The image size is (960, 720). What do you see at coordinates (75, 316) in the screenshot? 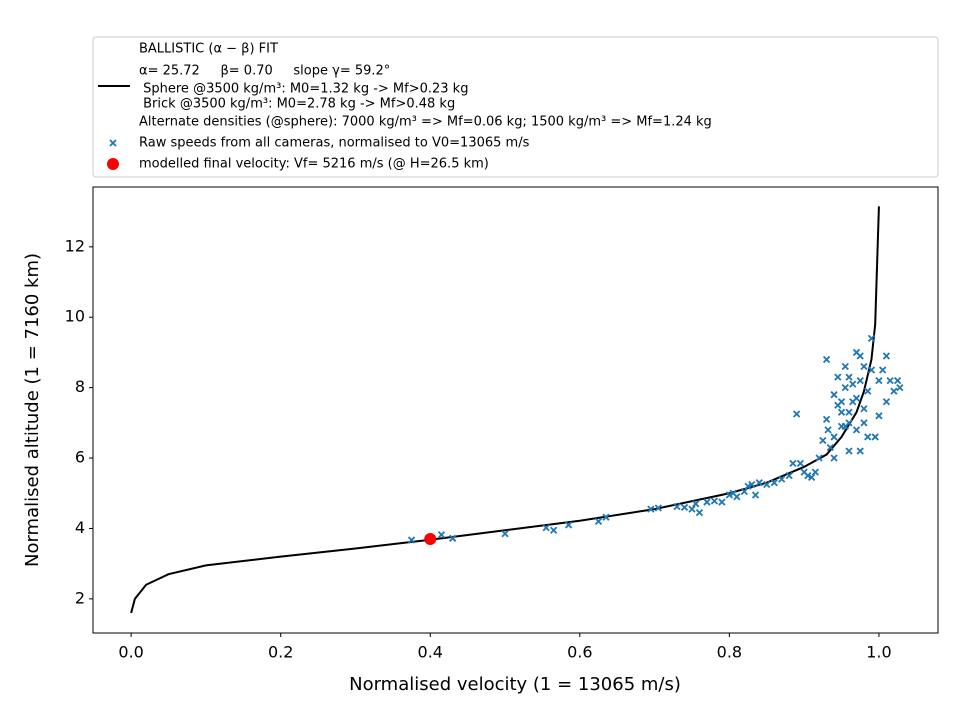
I see `y-tick-label: 10` at bounding box center [75, 316].